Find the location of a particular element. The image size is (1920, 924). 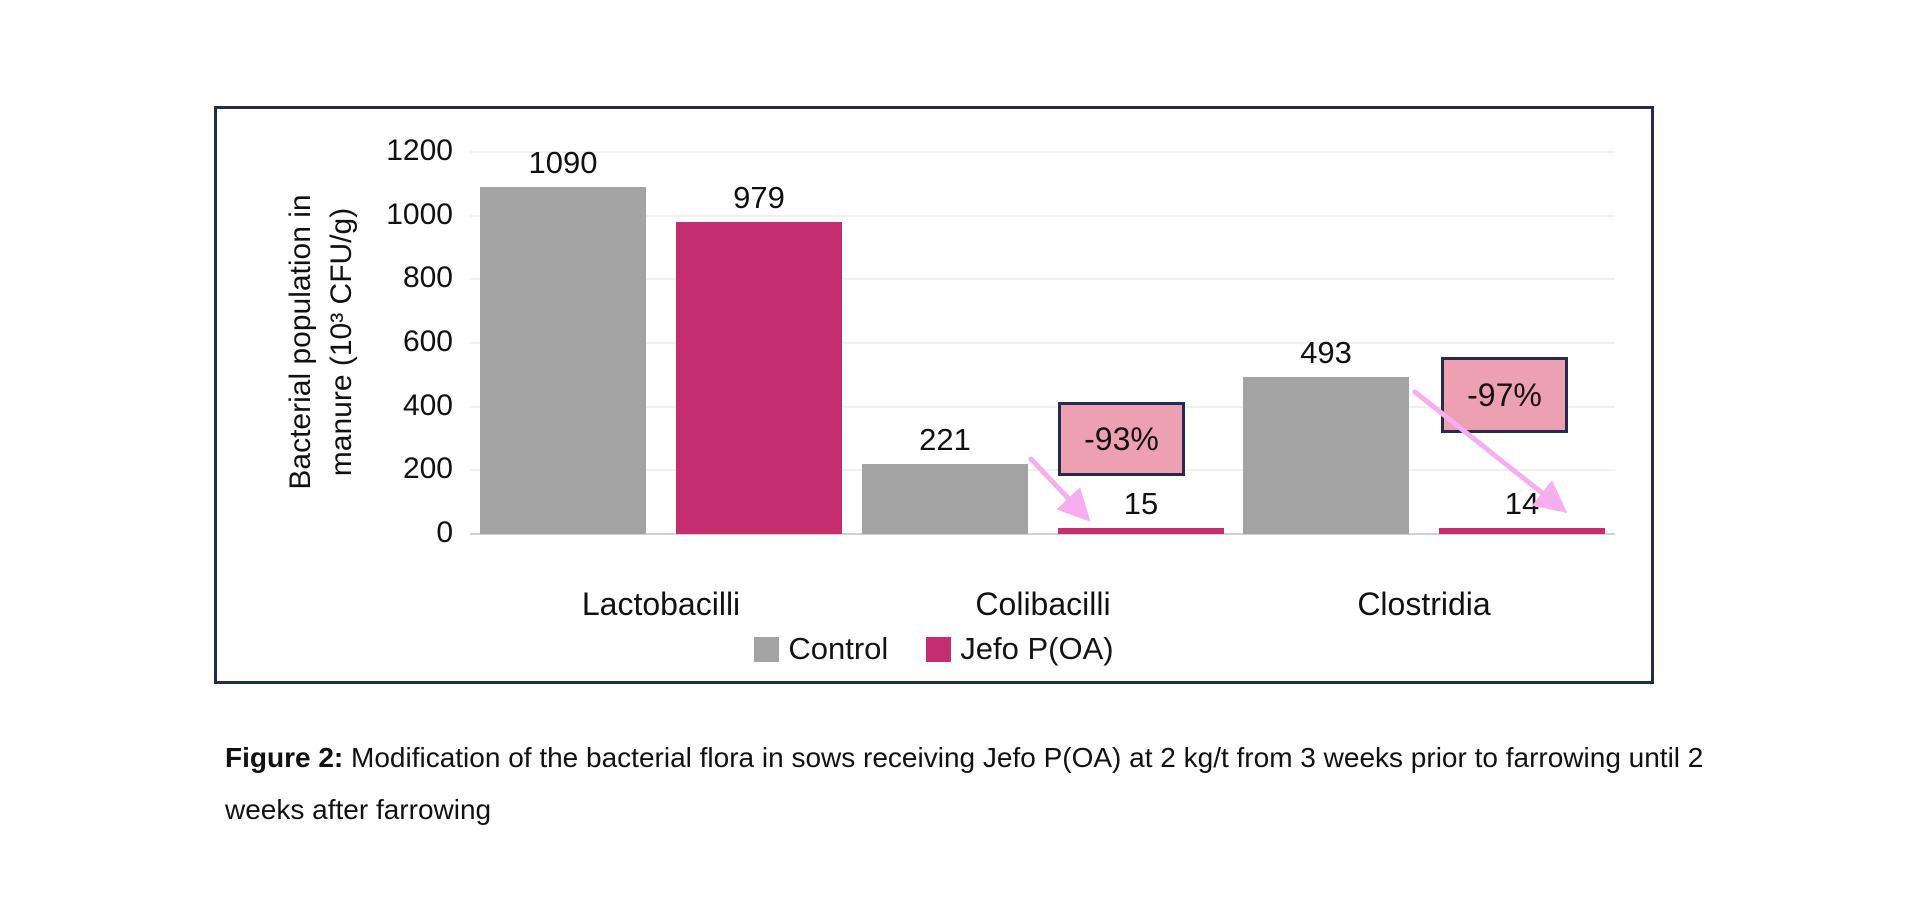

legend-item-control: Control is located at coordinates (821, 649).